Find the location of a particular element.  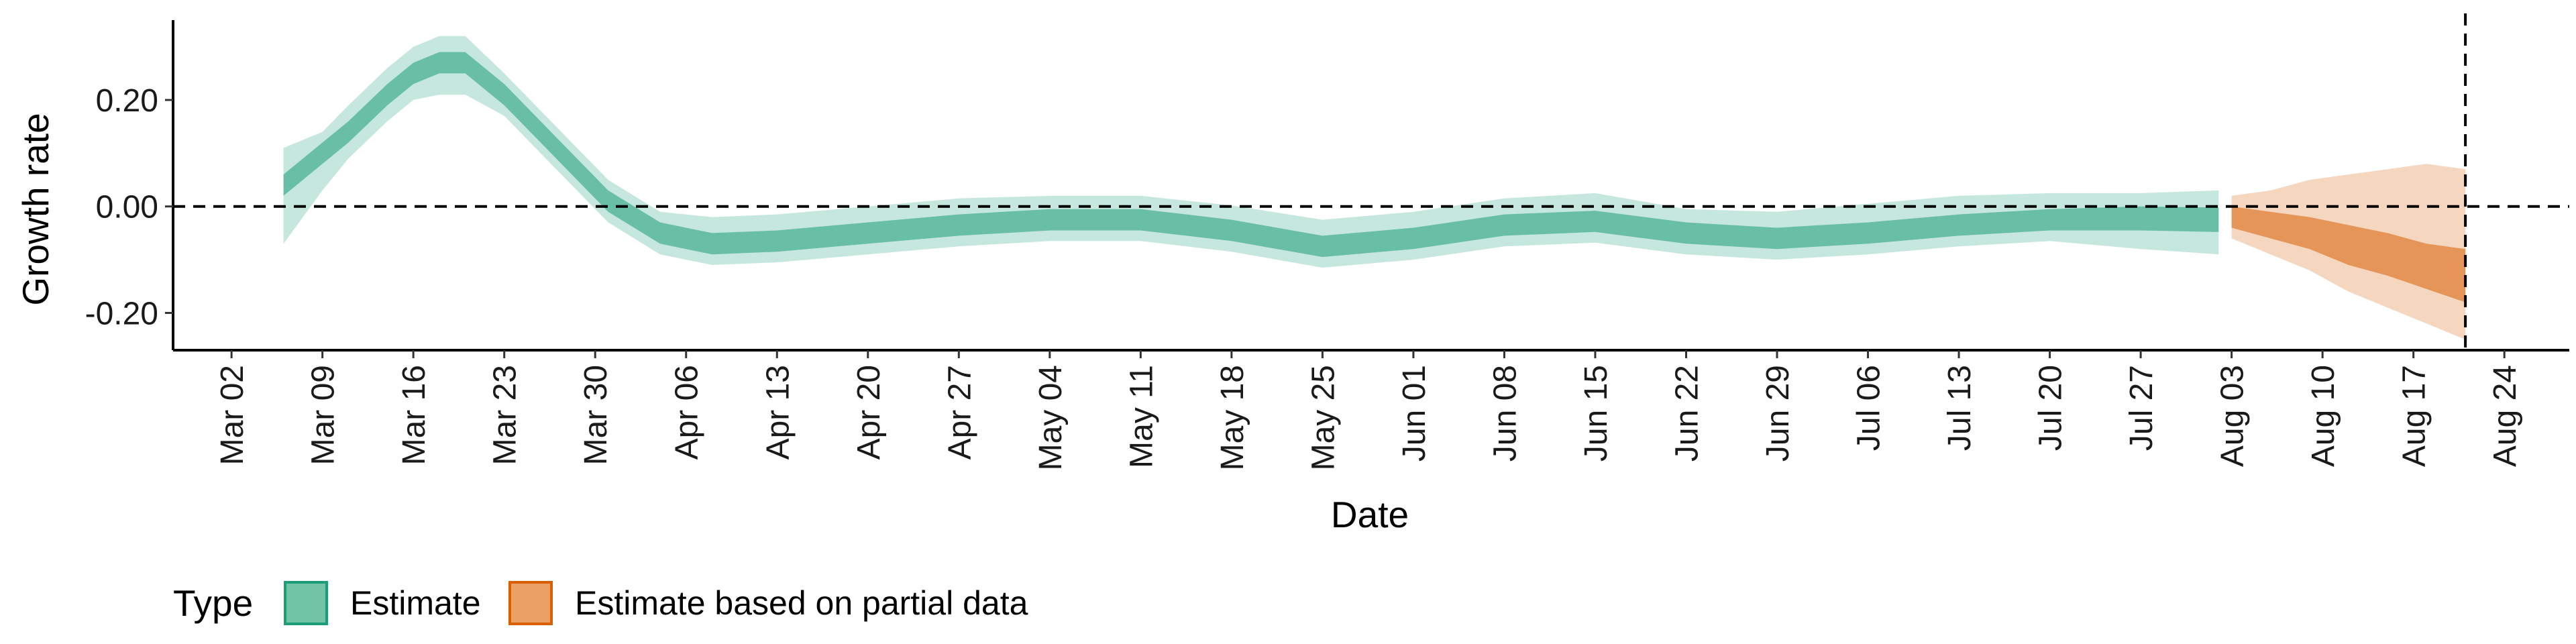

x-tick-label: Jul 27 is located at coordinates (2141, 408).